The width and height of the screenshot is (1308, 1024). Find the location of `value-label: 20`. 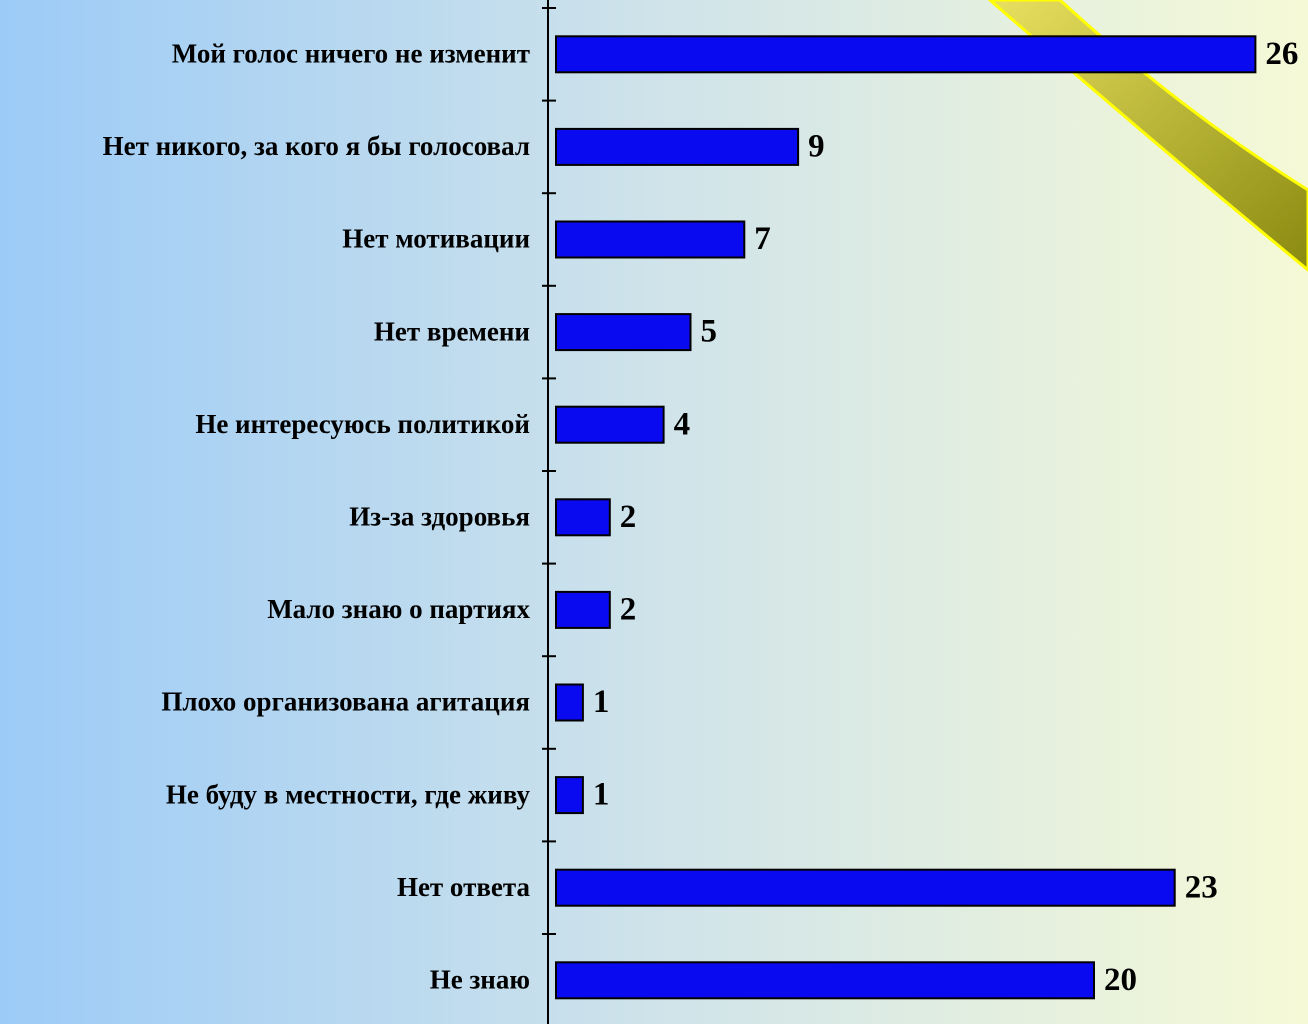

value-label: 20 is located at coordinates (1120, 980).